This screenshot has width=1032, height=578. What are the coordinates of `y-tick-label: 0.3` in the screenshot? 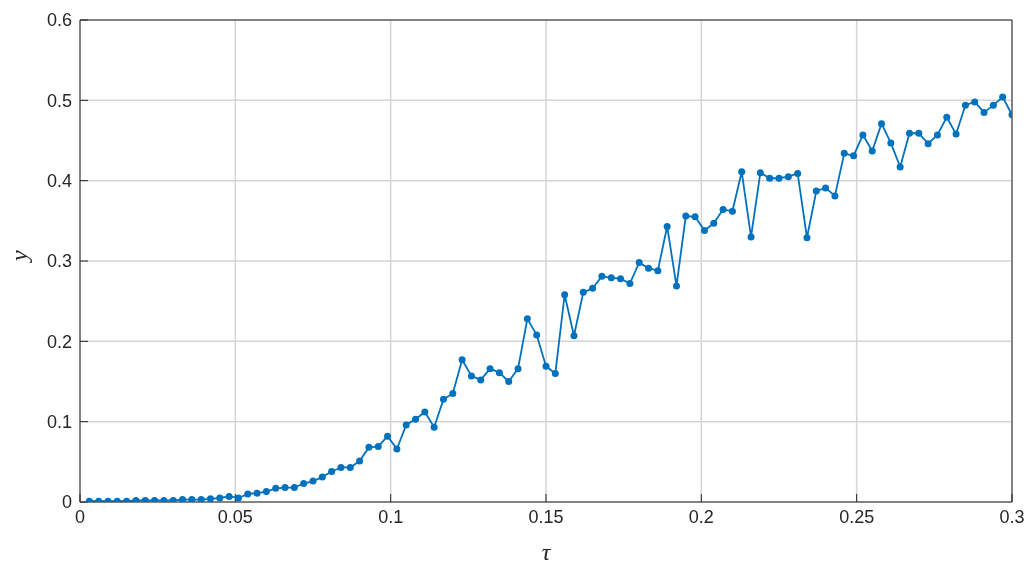 It's located at (59, 261).